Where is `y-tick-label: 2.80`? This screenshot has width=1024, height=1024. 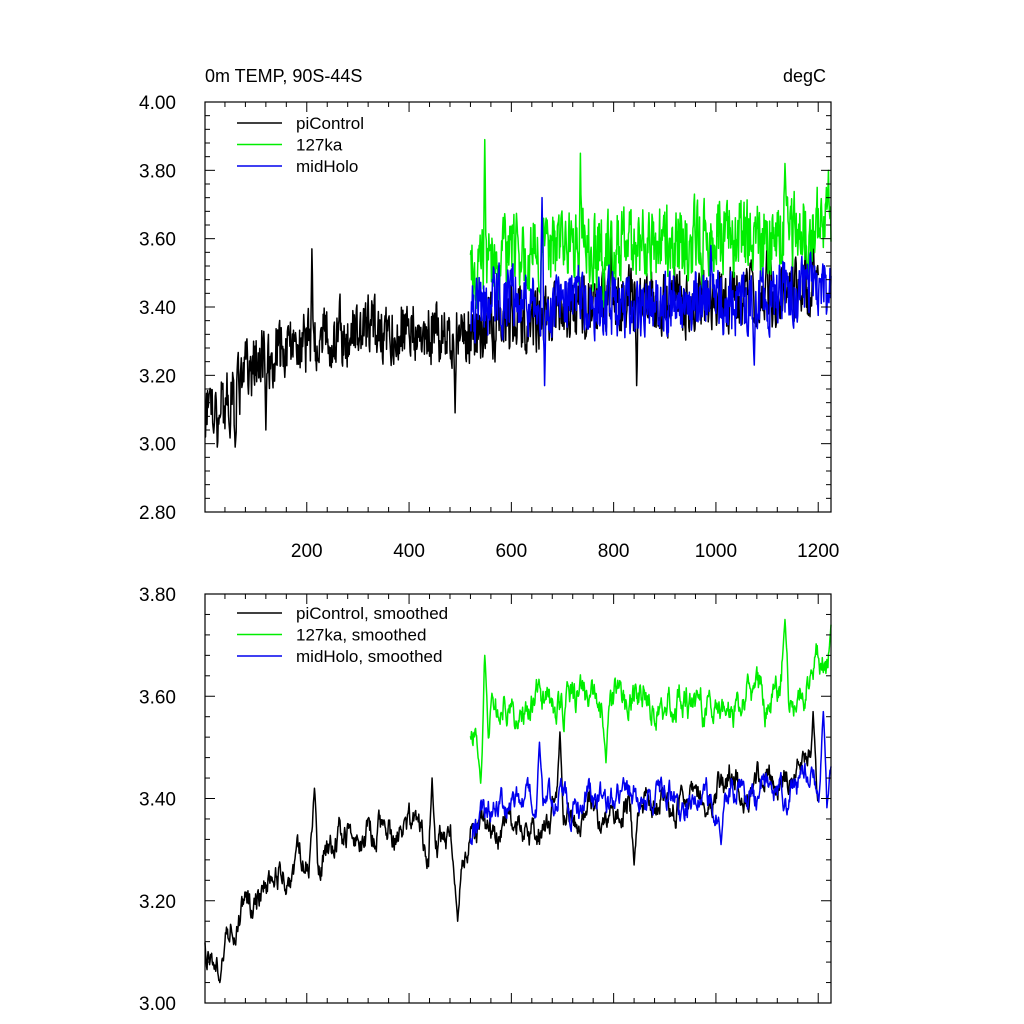
y-tick-label: 2.80 is located at coordinates (157, 513).